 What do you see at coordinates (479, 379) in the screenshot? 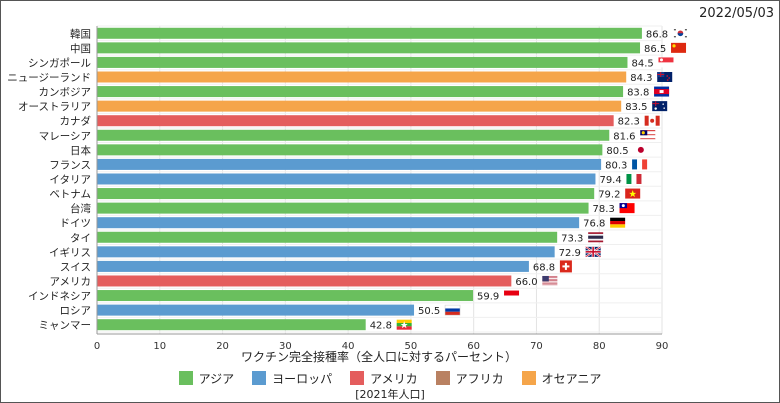
I see `legend-label: アフリカ` at bounding box center [479, 379].